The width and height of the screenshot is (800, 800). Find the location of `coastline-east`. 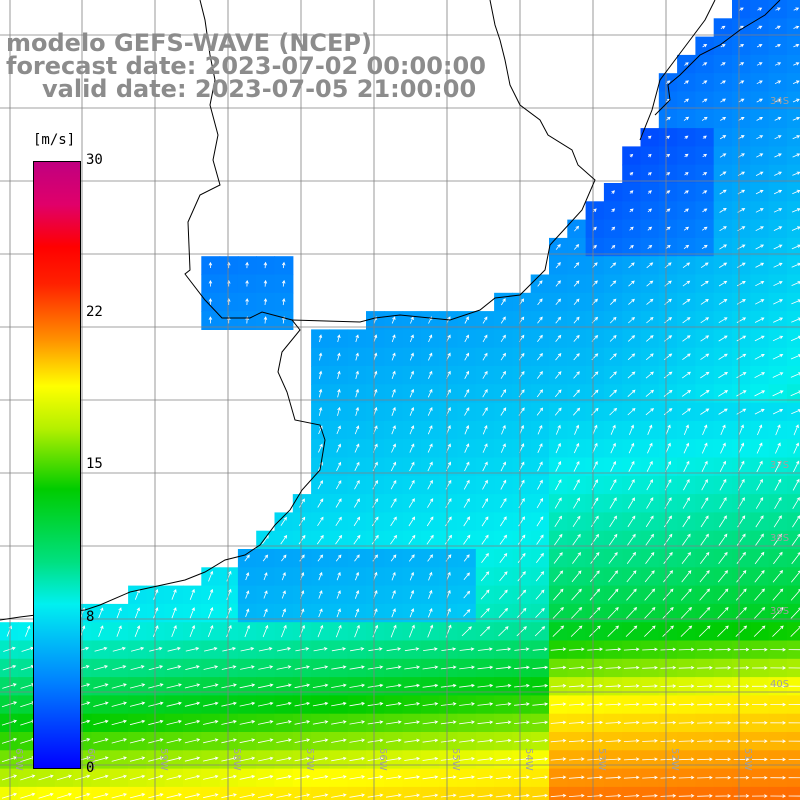

coastline-east is located at coordinates (677, 70).